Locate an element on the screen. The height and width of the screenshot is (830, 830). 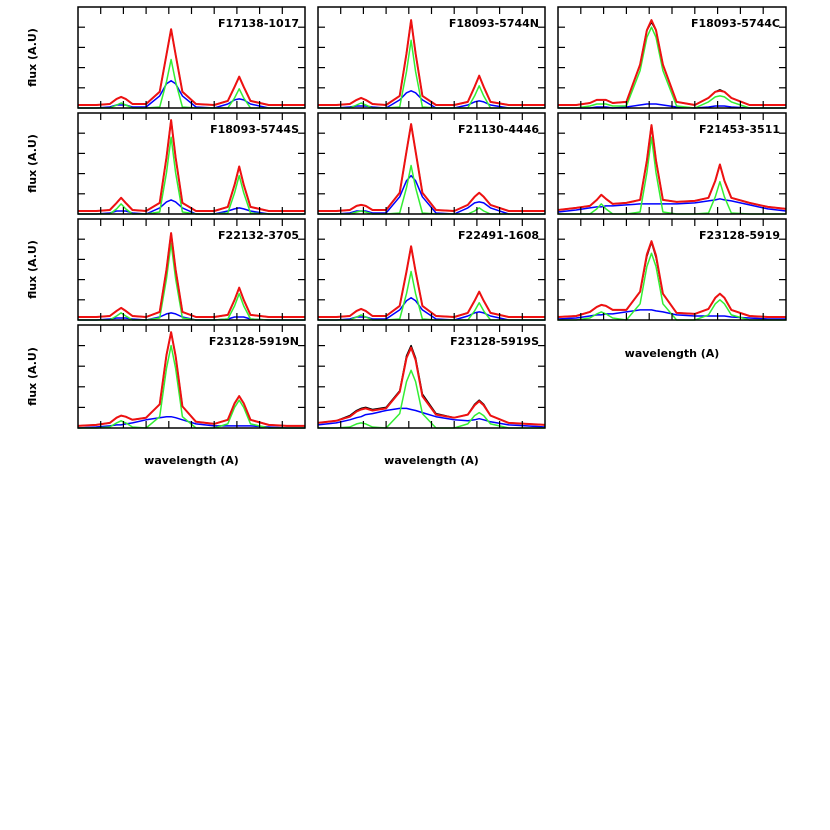
panel-title: F23128-5919 is located at coordinates (739, 235).